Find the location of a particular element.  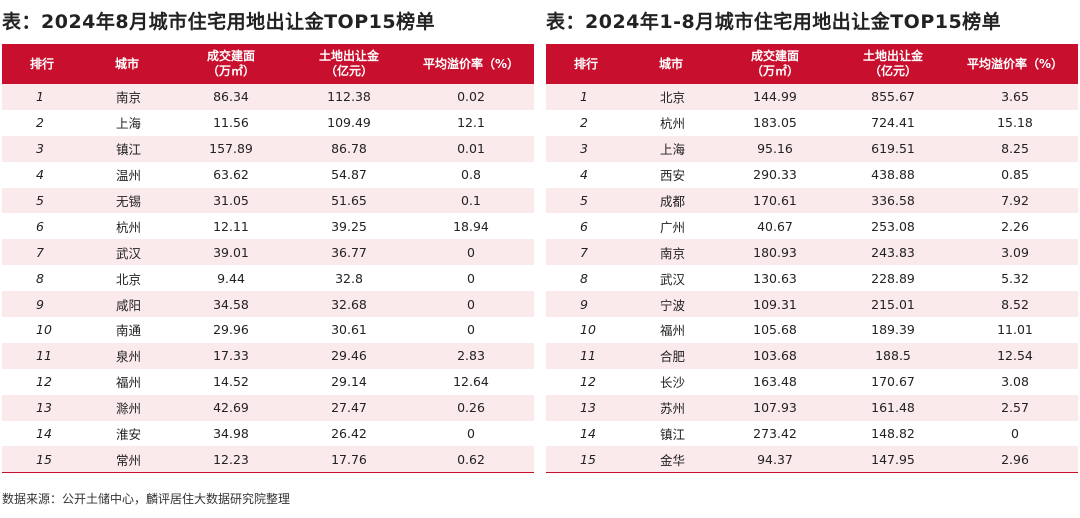

land-revenue-cell: 161.48 is located at coordinates (893, 408).